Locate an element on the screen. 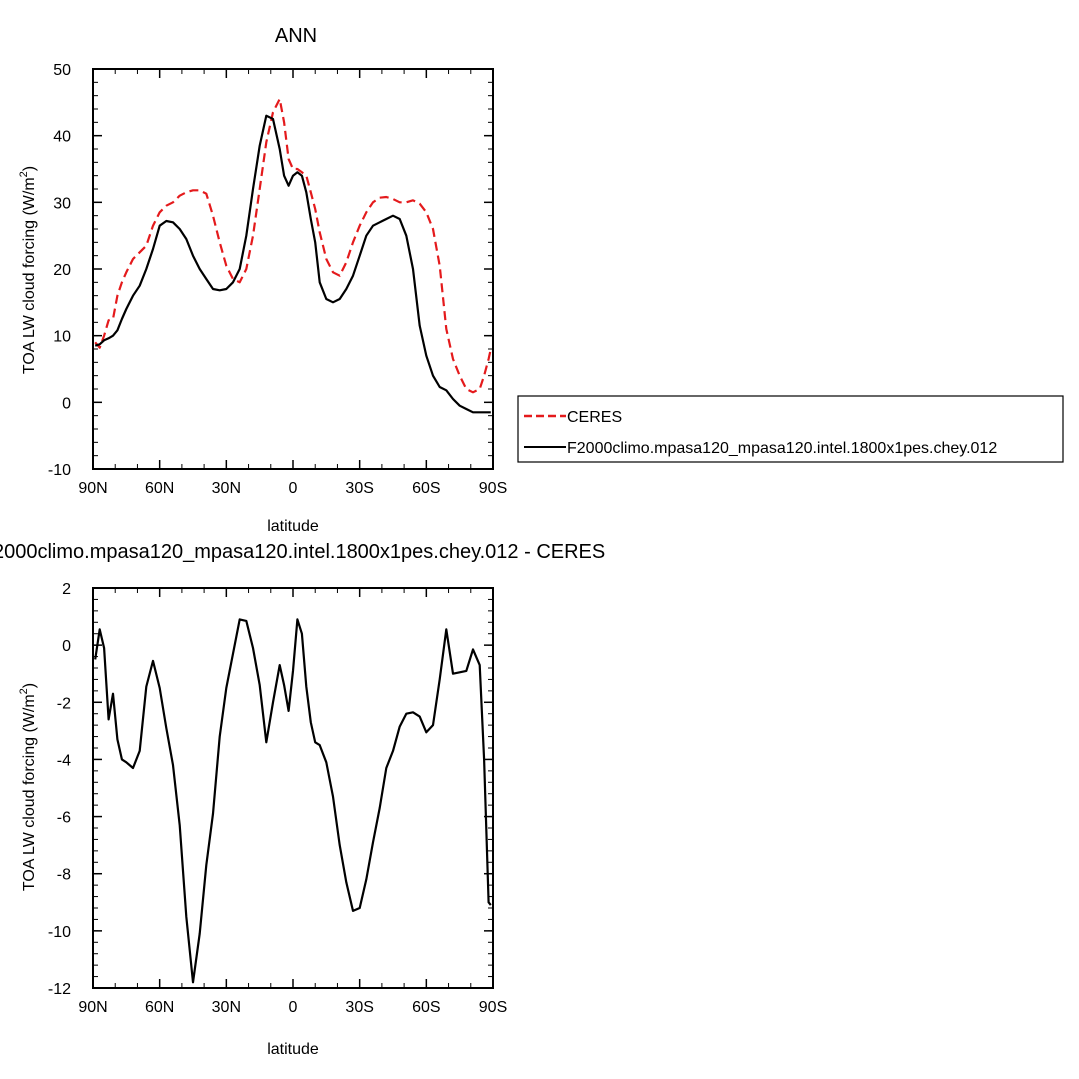 This screenshot has width=1079, height=1079. bottom-xtick-label: 0 is located at coordinates (293, 1007).